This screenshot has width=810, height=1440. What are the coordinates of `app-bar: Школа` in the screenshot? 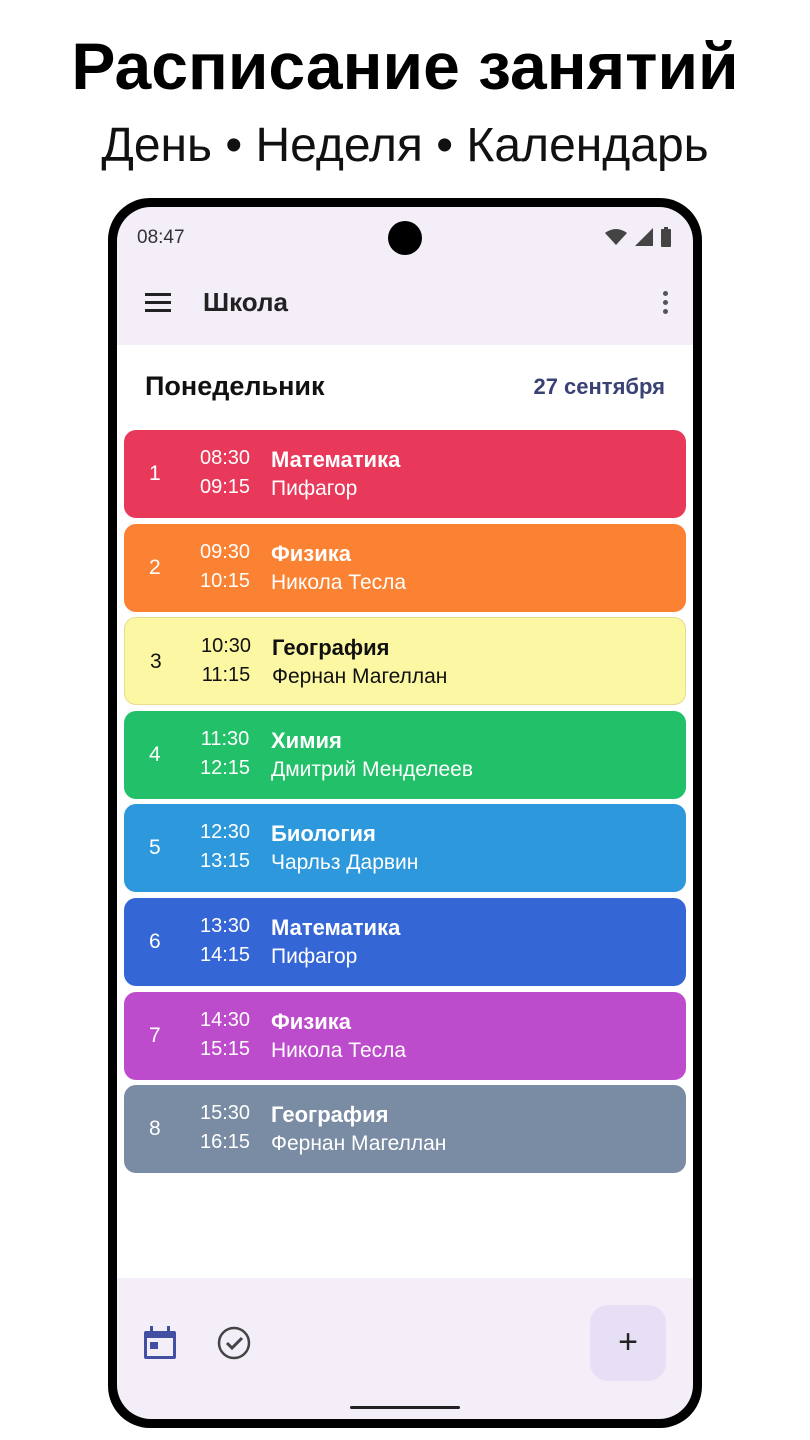 It's located at (405, 305).